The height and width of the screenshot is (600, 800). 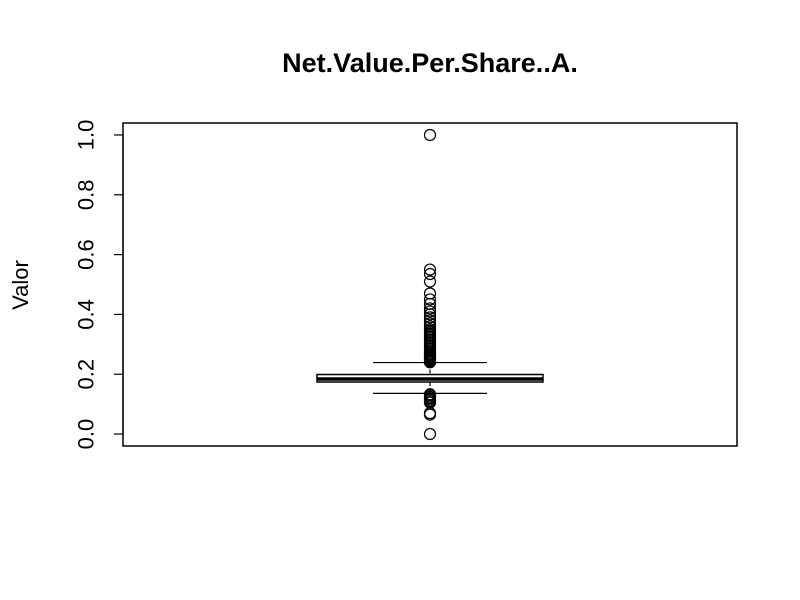 I want to click on y-axis-label: Valor, so click(x=20, y=285).